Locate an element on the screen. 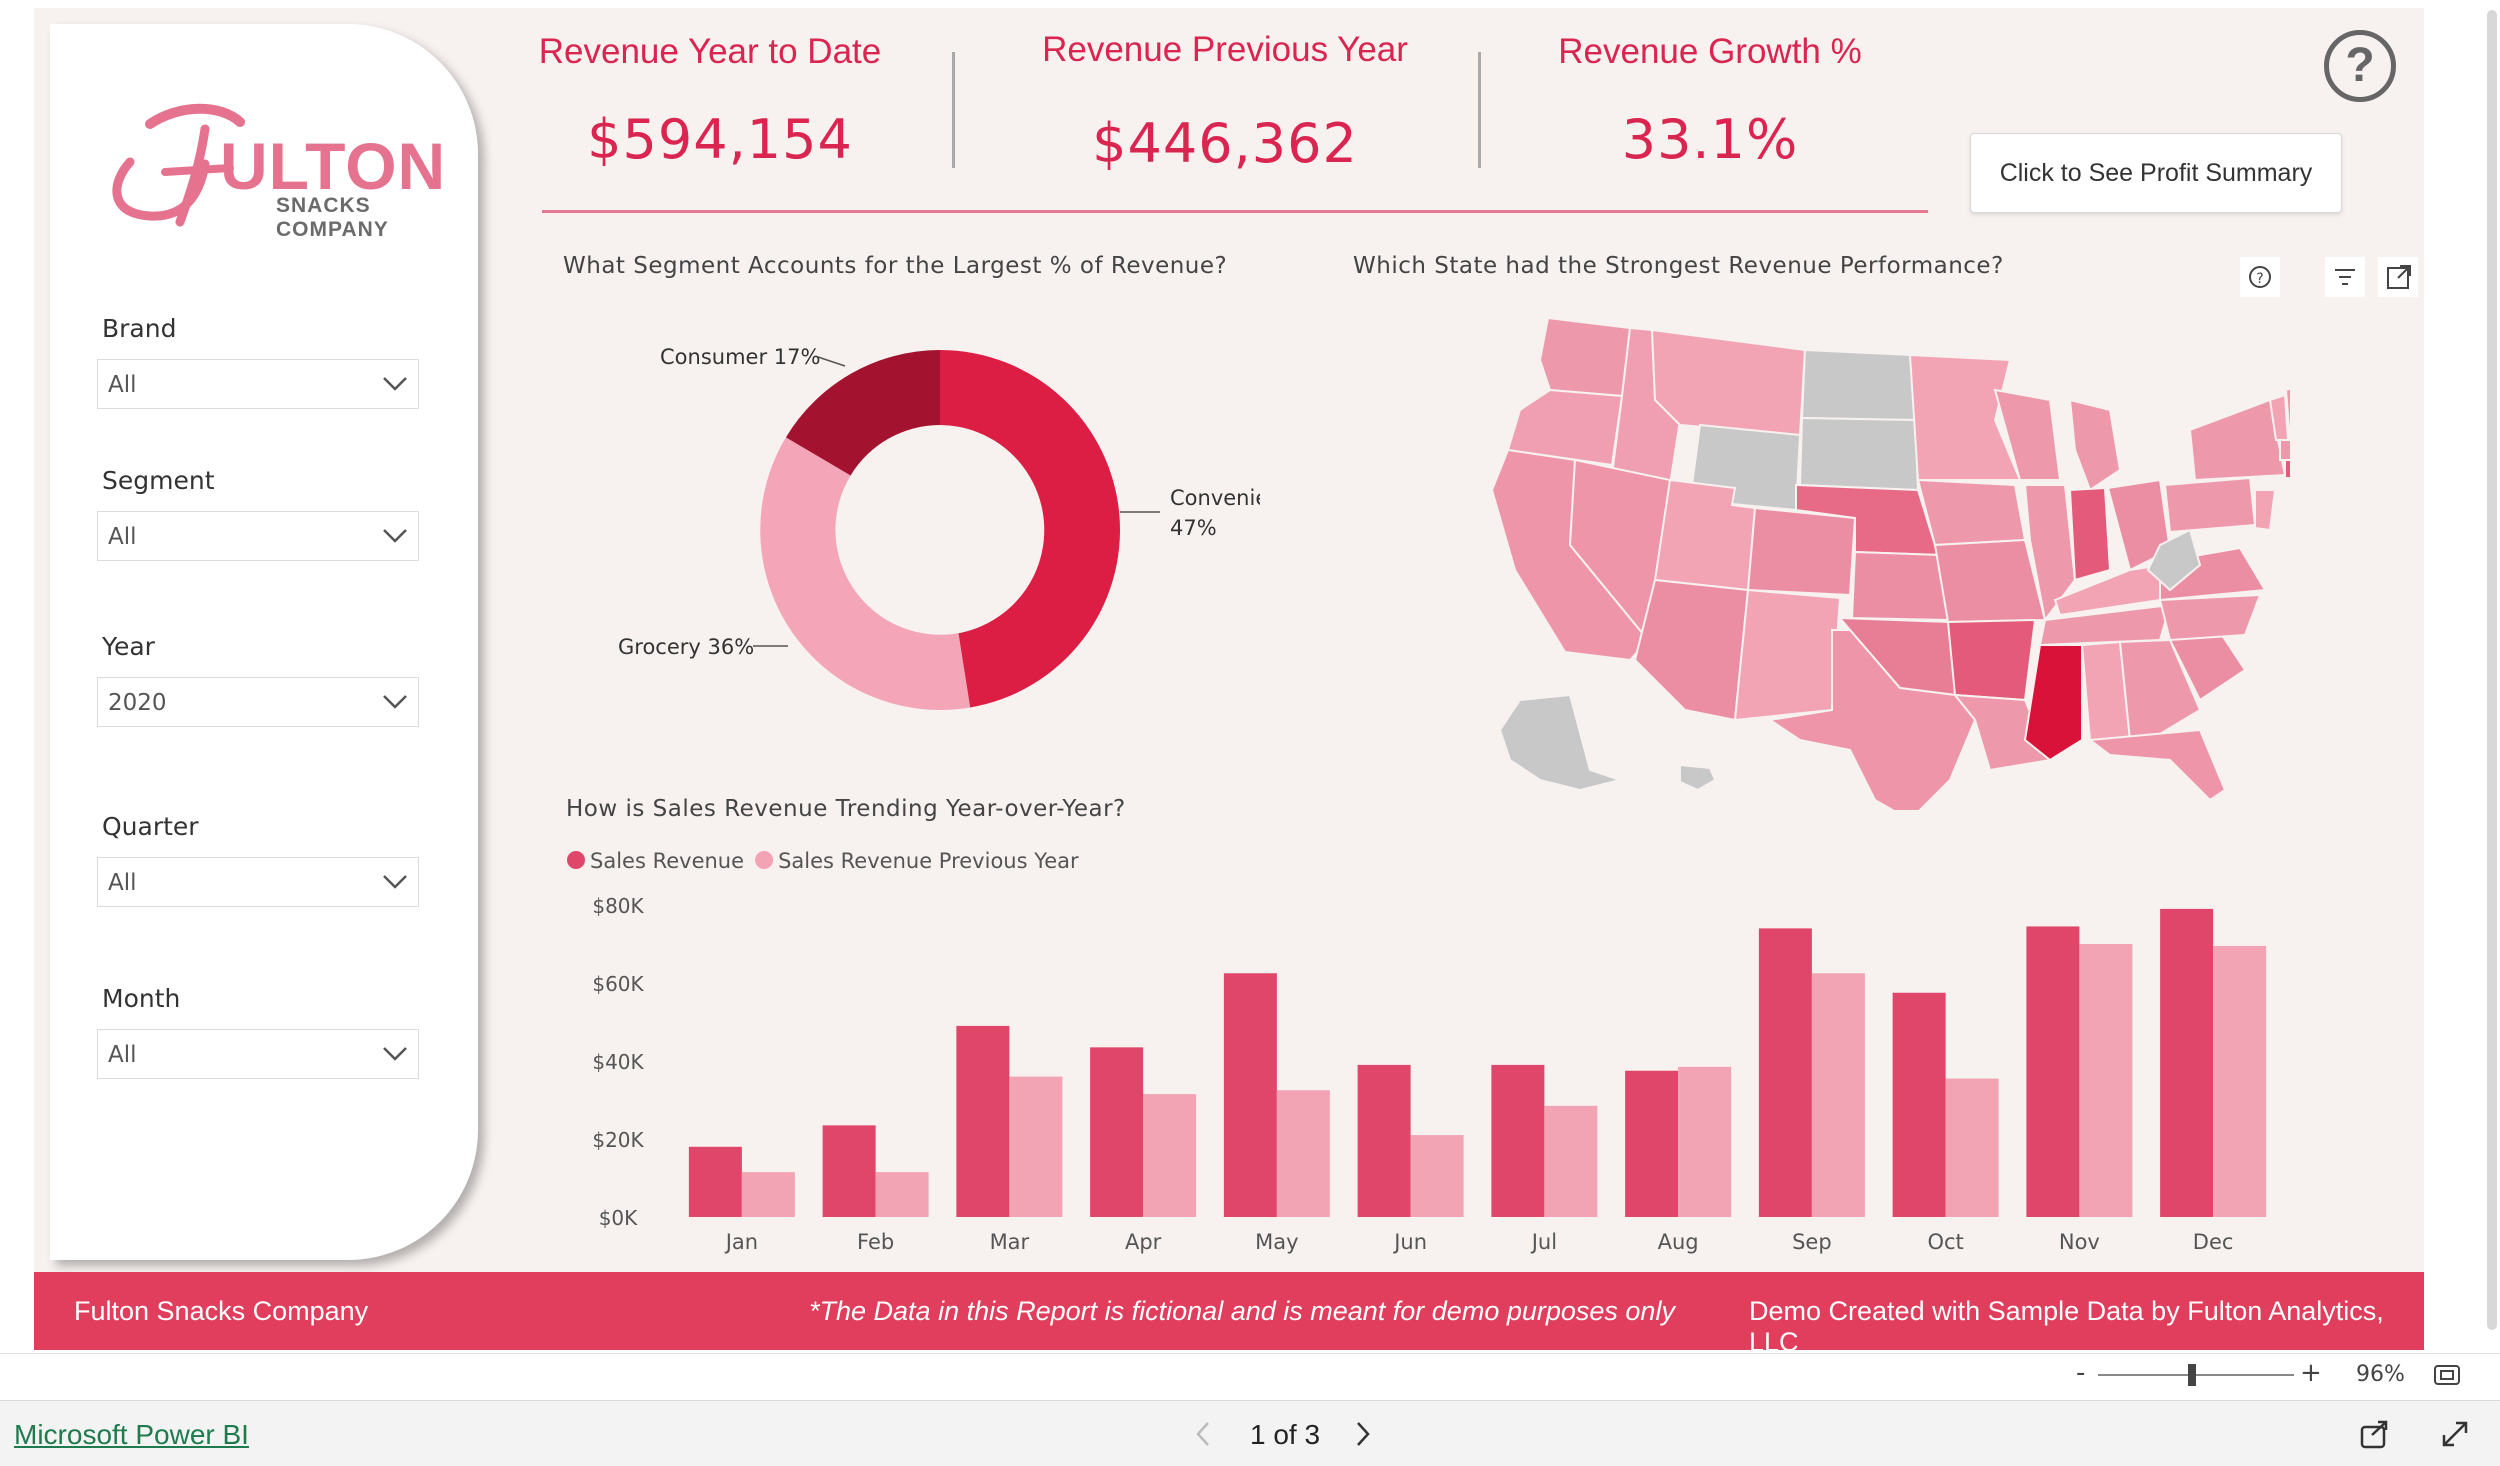 Image resolution: width=2500 pixels, height=1466 pixels. logo-wordmark: ULTON is located at coordinates (333, 166).